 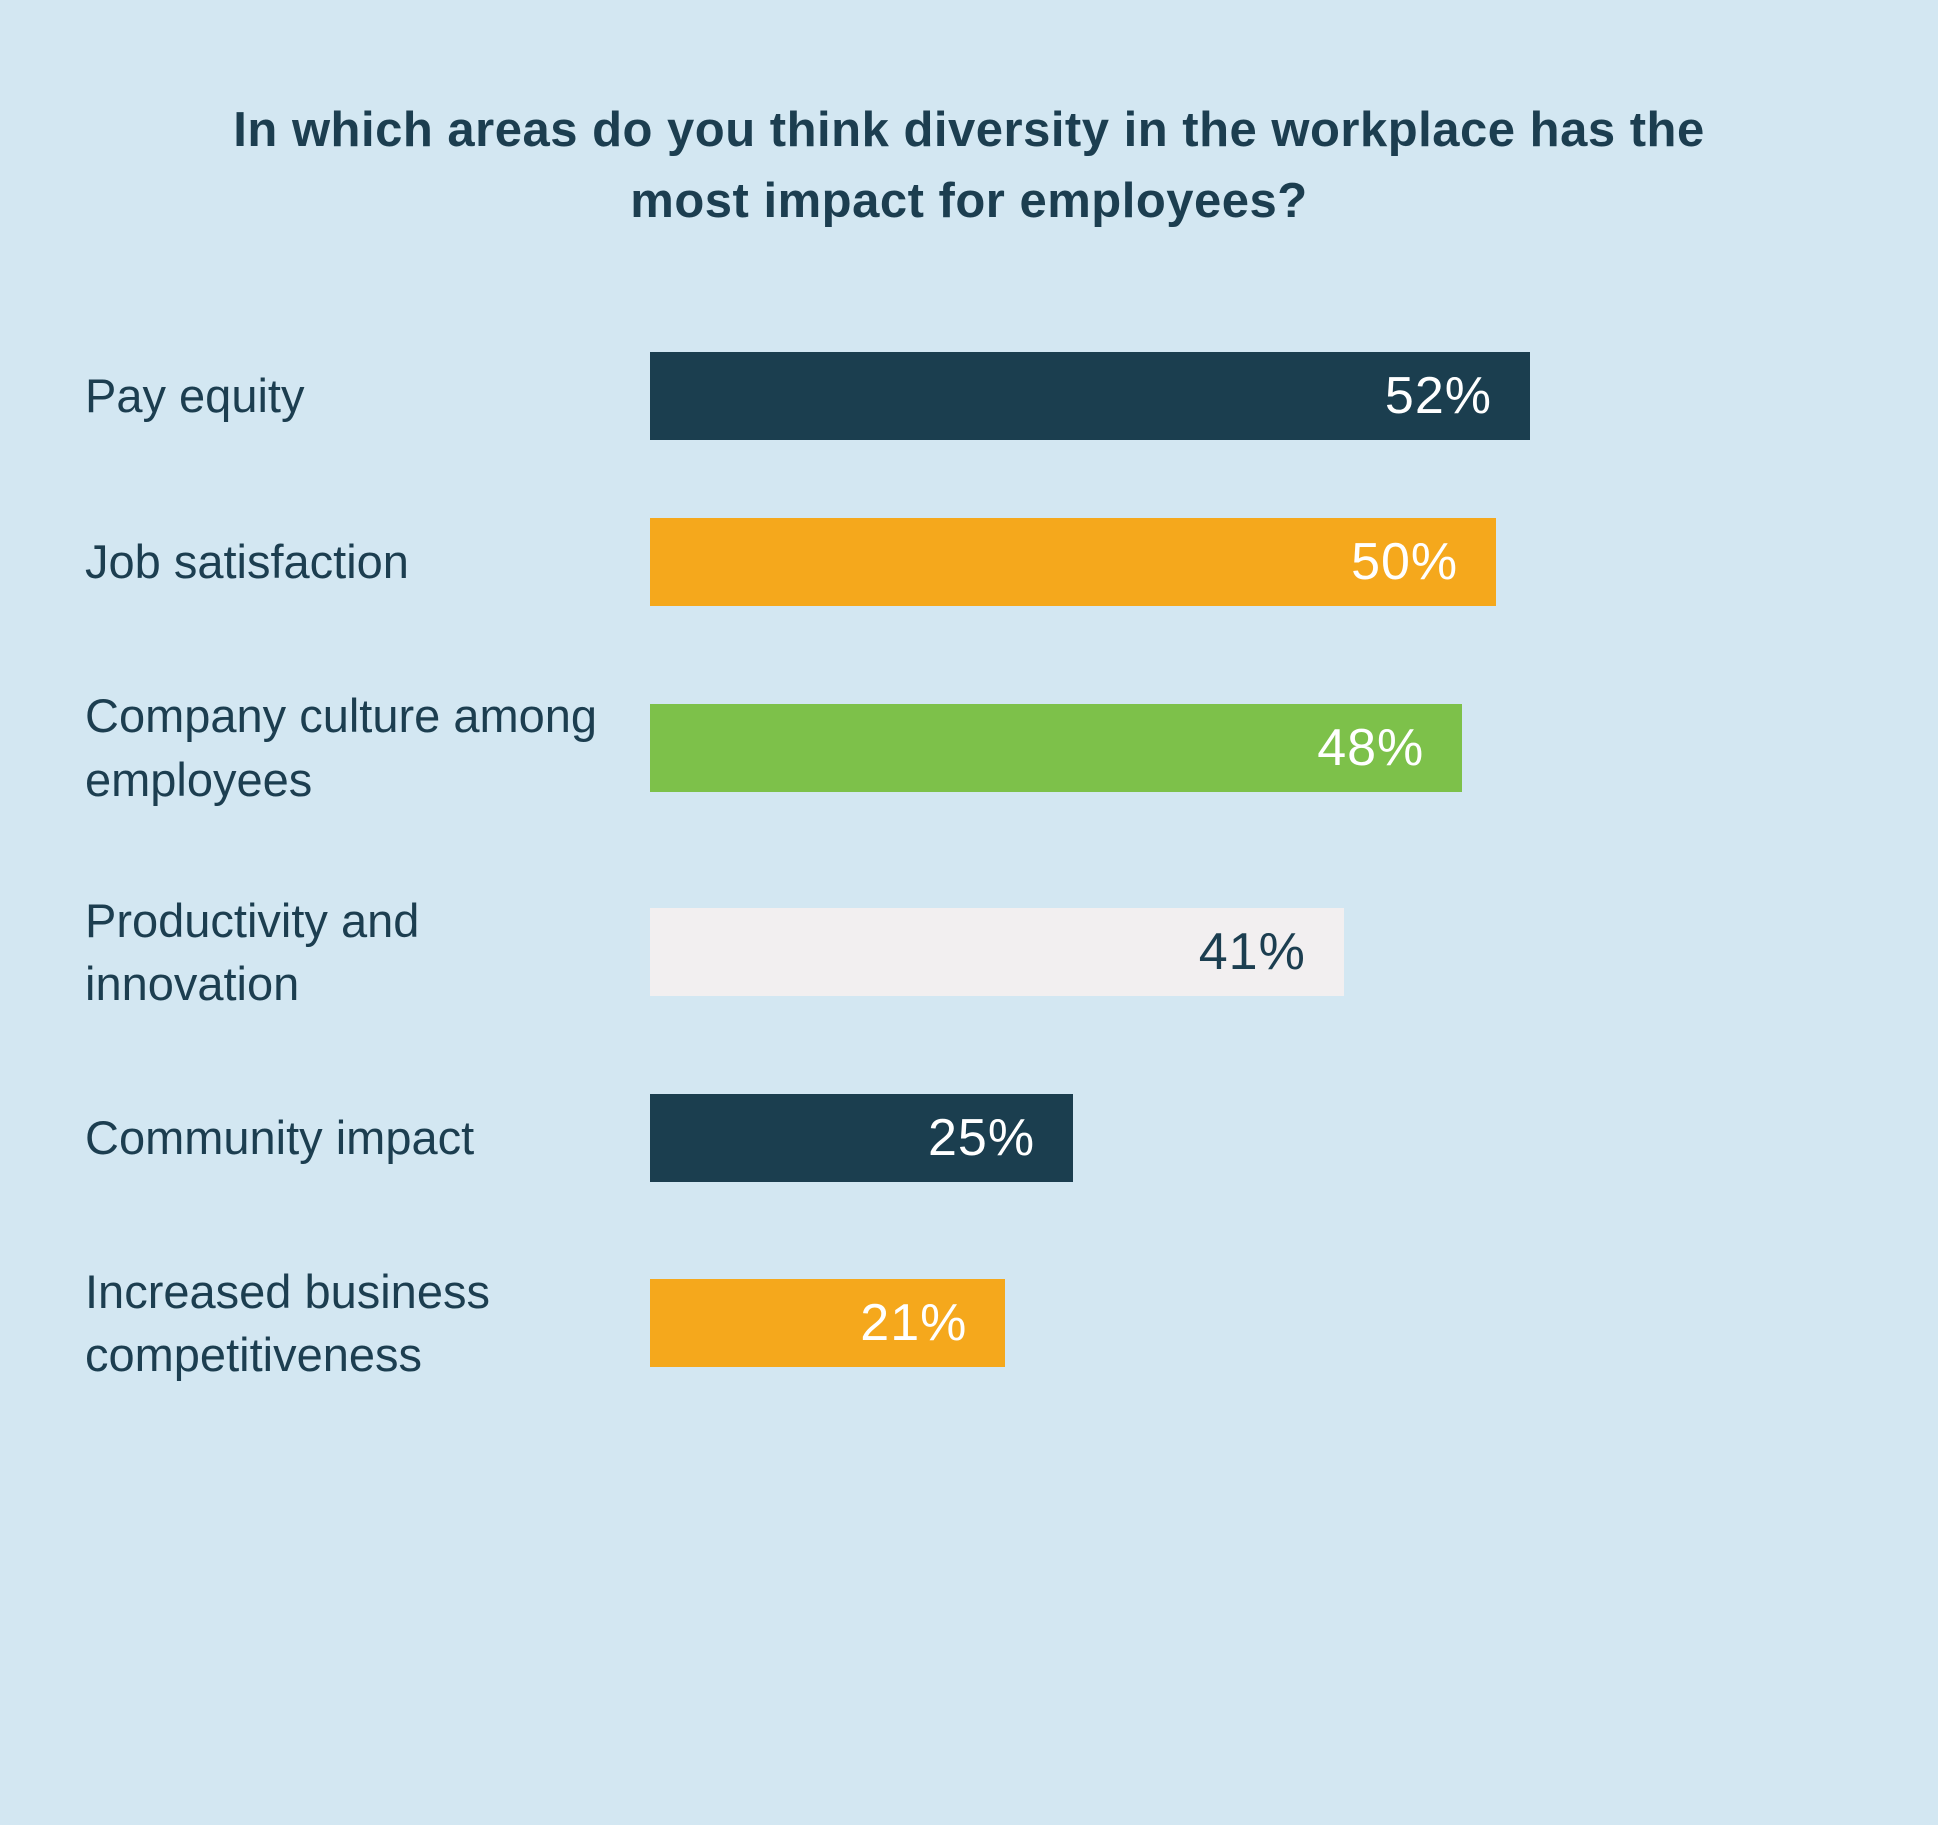 I want to click on chart-row: Company culture among employees 48%, so click(x=969, y=747).